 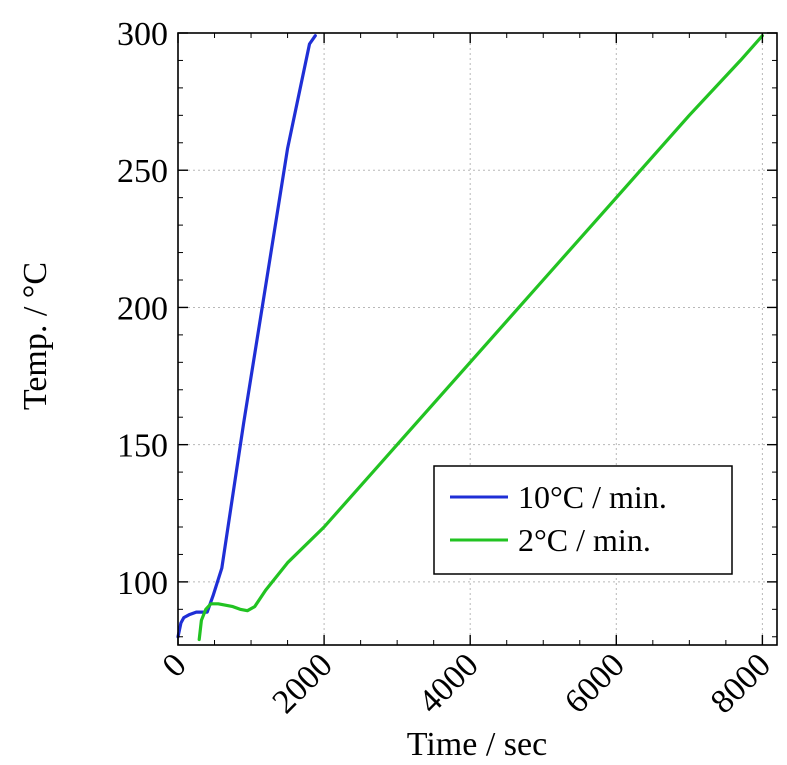 What do you see at coordinates (477, 744) in the screenshot?
I see `x-axis-label: Time / sec` at bounding box center [477, 744].